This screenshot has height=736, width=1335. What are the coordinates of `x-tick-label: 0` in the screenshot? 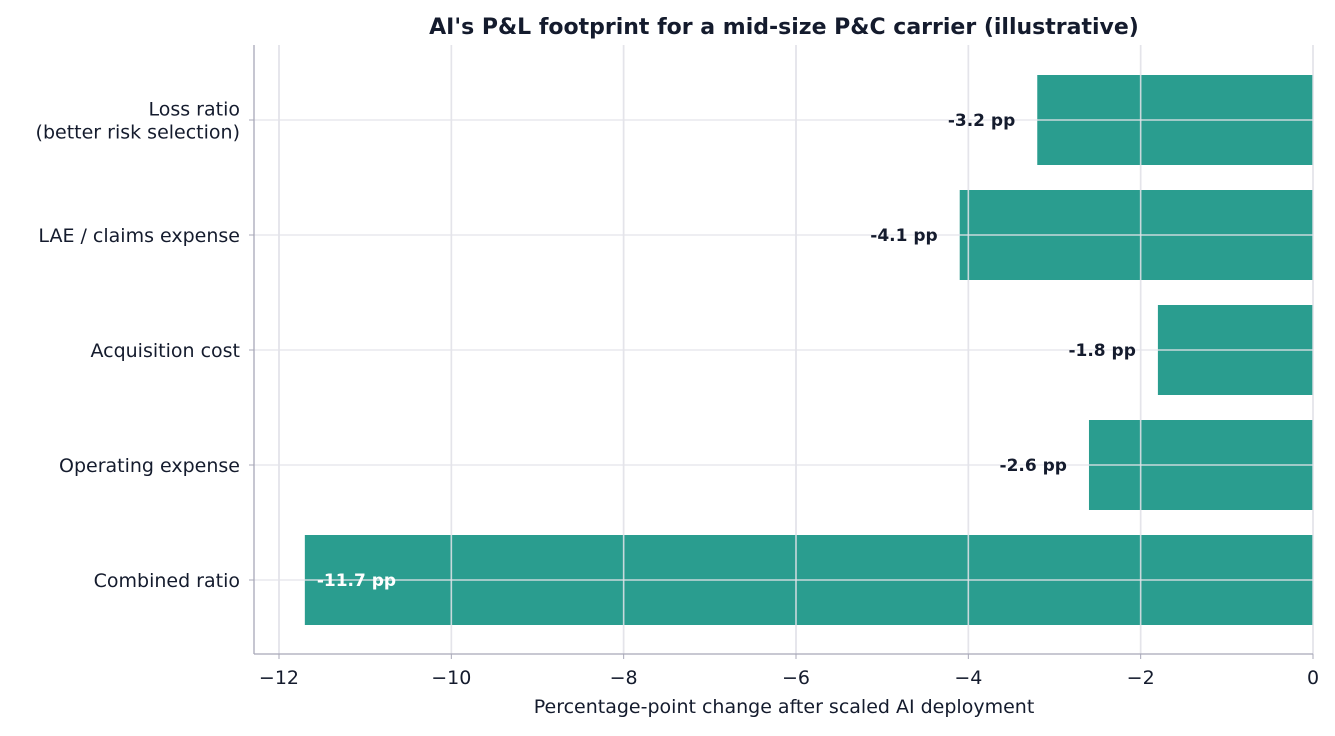 It's located at (1313, 678).